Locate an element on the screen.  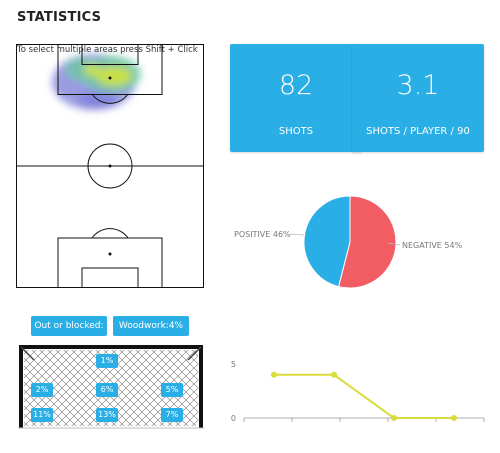
pie-slice-negative is located at coordinates (367, 242).